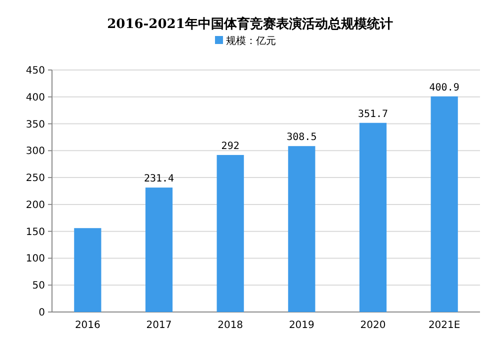 Image resolution: width=500 pixels, height=362 pixels. I want to click on y-tick-label: 400, so click(35, 98).